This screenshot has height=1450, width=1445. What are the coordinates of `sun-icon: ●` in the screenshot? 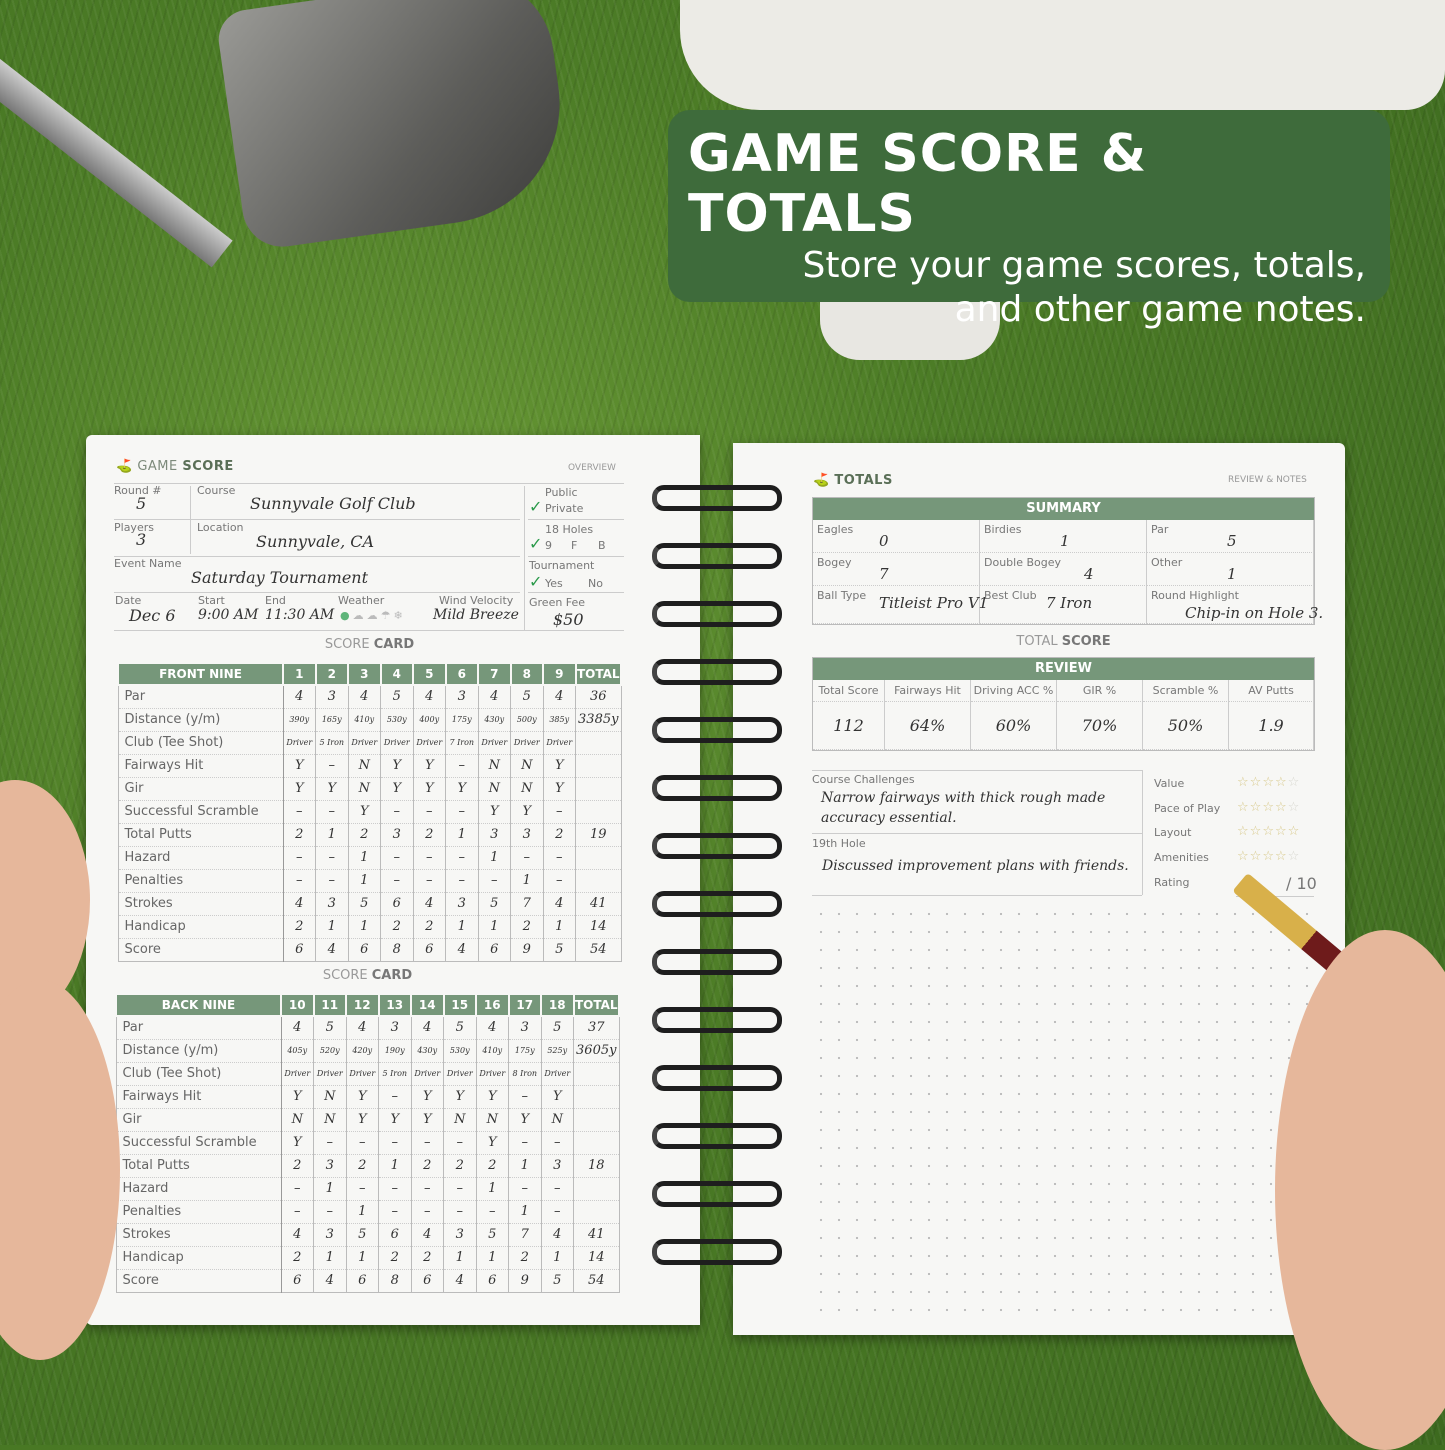 It's located at (346, 615).